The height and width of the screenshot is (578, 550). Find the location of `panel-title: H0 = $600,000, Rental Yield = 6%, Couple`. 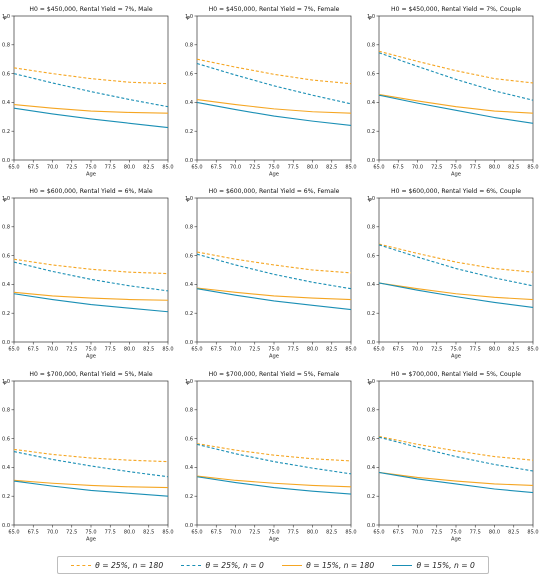

panel-title: H0 = $600,000, Rental Yield = 6%, Couple is located at coordinates (456, 191).